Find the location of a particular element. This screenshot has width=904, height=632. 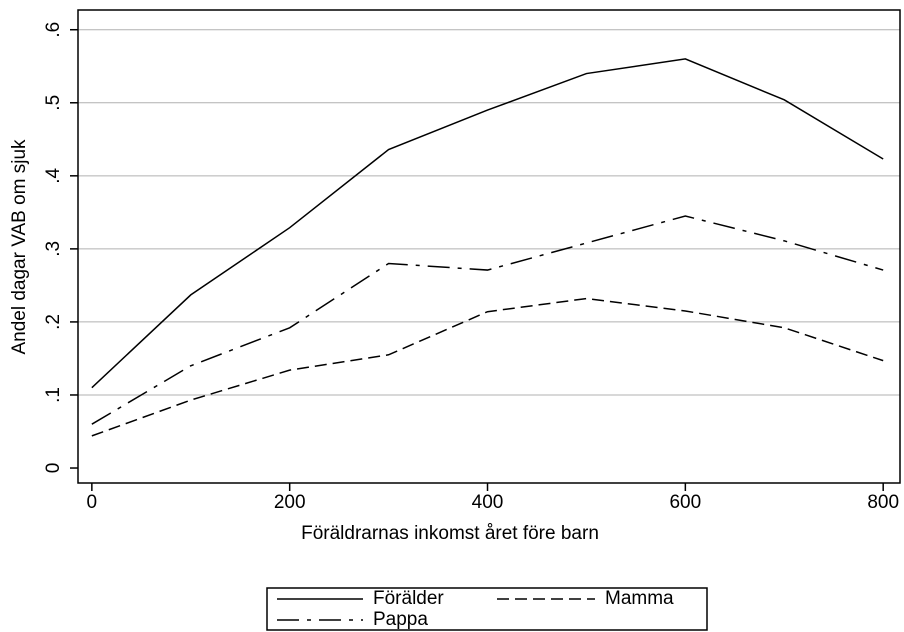

y-tick-label: .5 is located at coordinates (53, 103).